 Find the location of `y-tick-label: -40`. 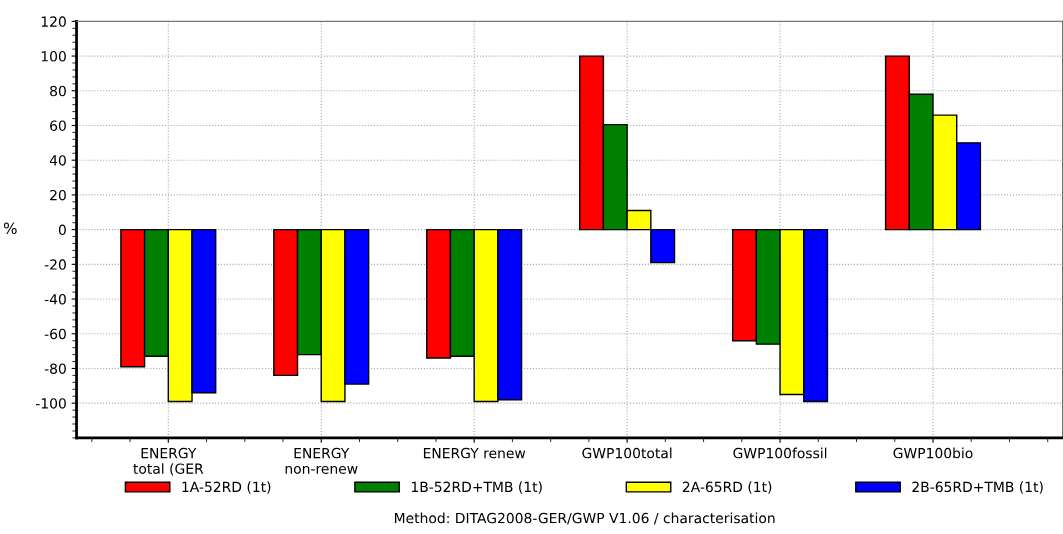

y-tick-label: -40 is located at coordinates (55, 299).